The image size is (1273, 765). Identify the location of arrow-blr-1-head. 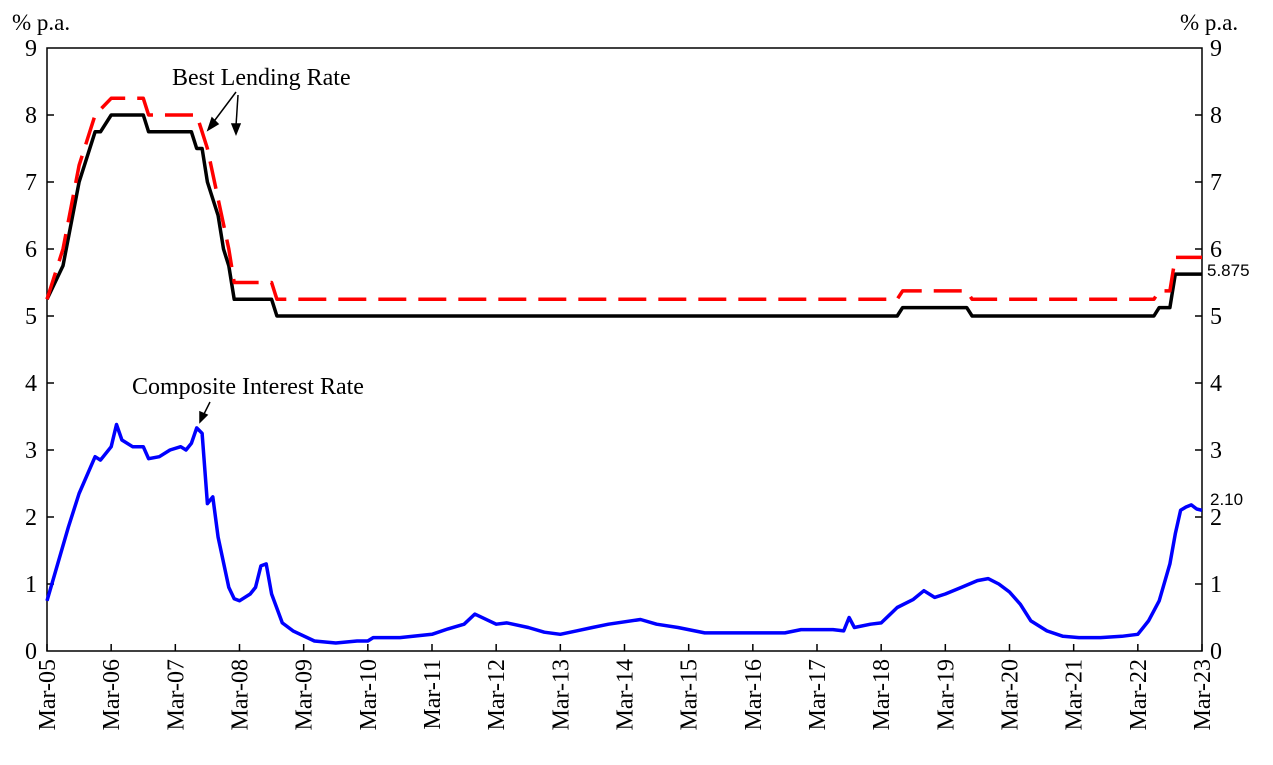
(213, 124).